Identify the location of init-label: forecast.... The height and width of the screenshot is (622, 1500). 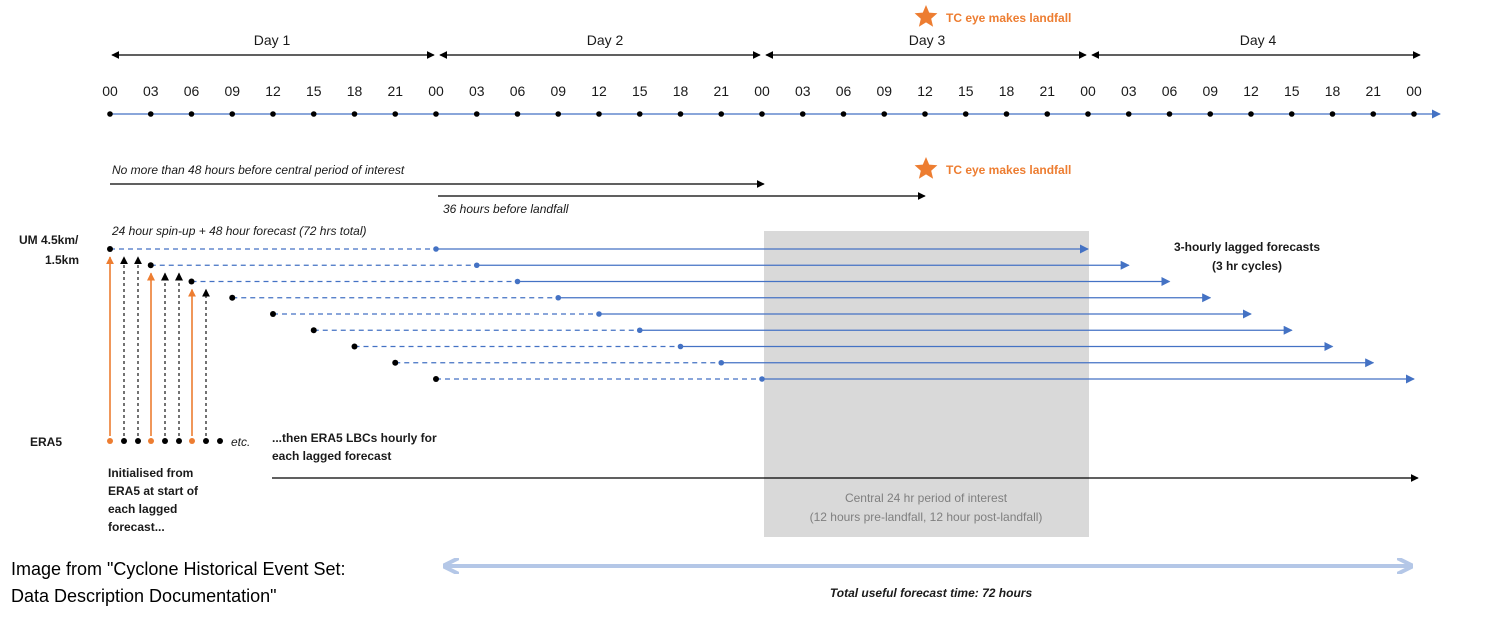
(136, 527).